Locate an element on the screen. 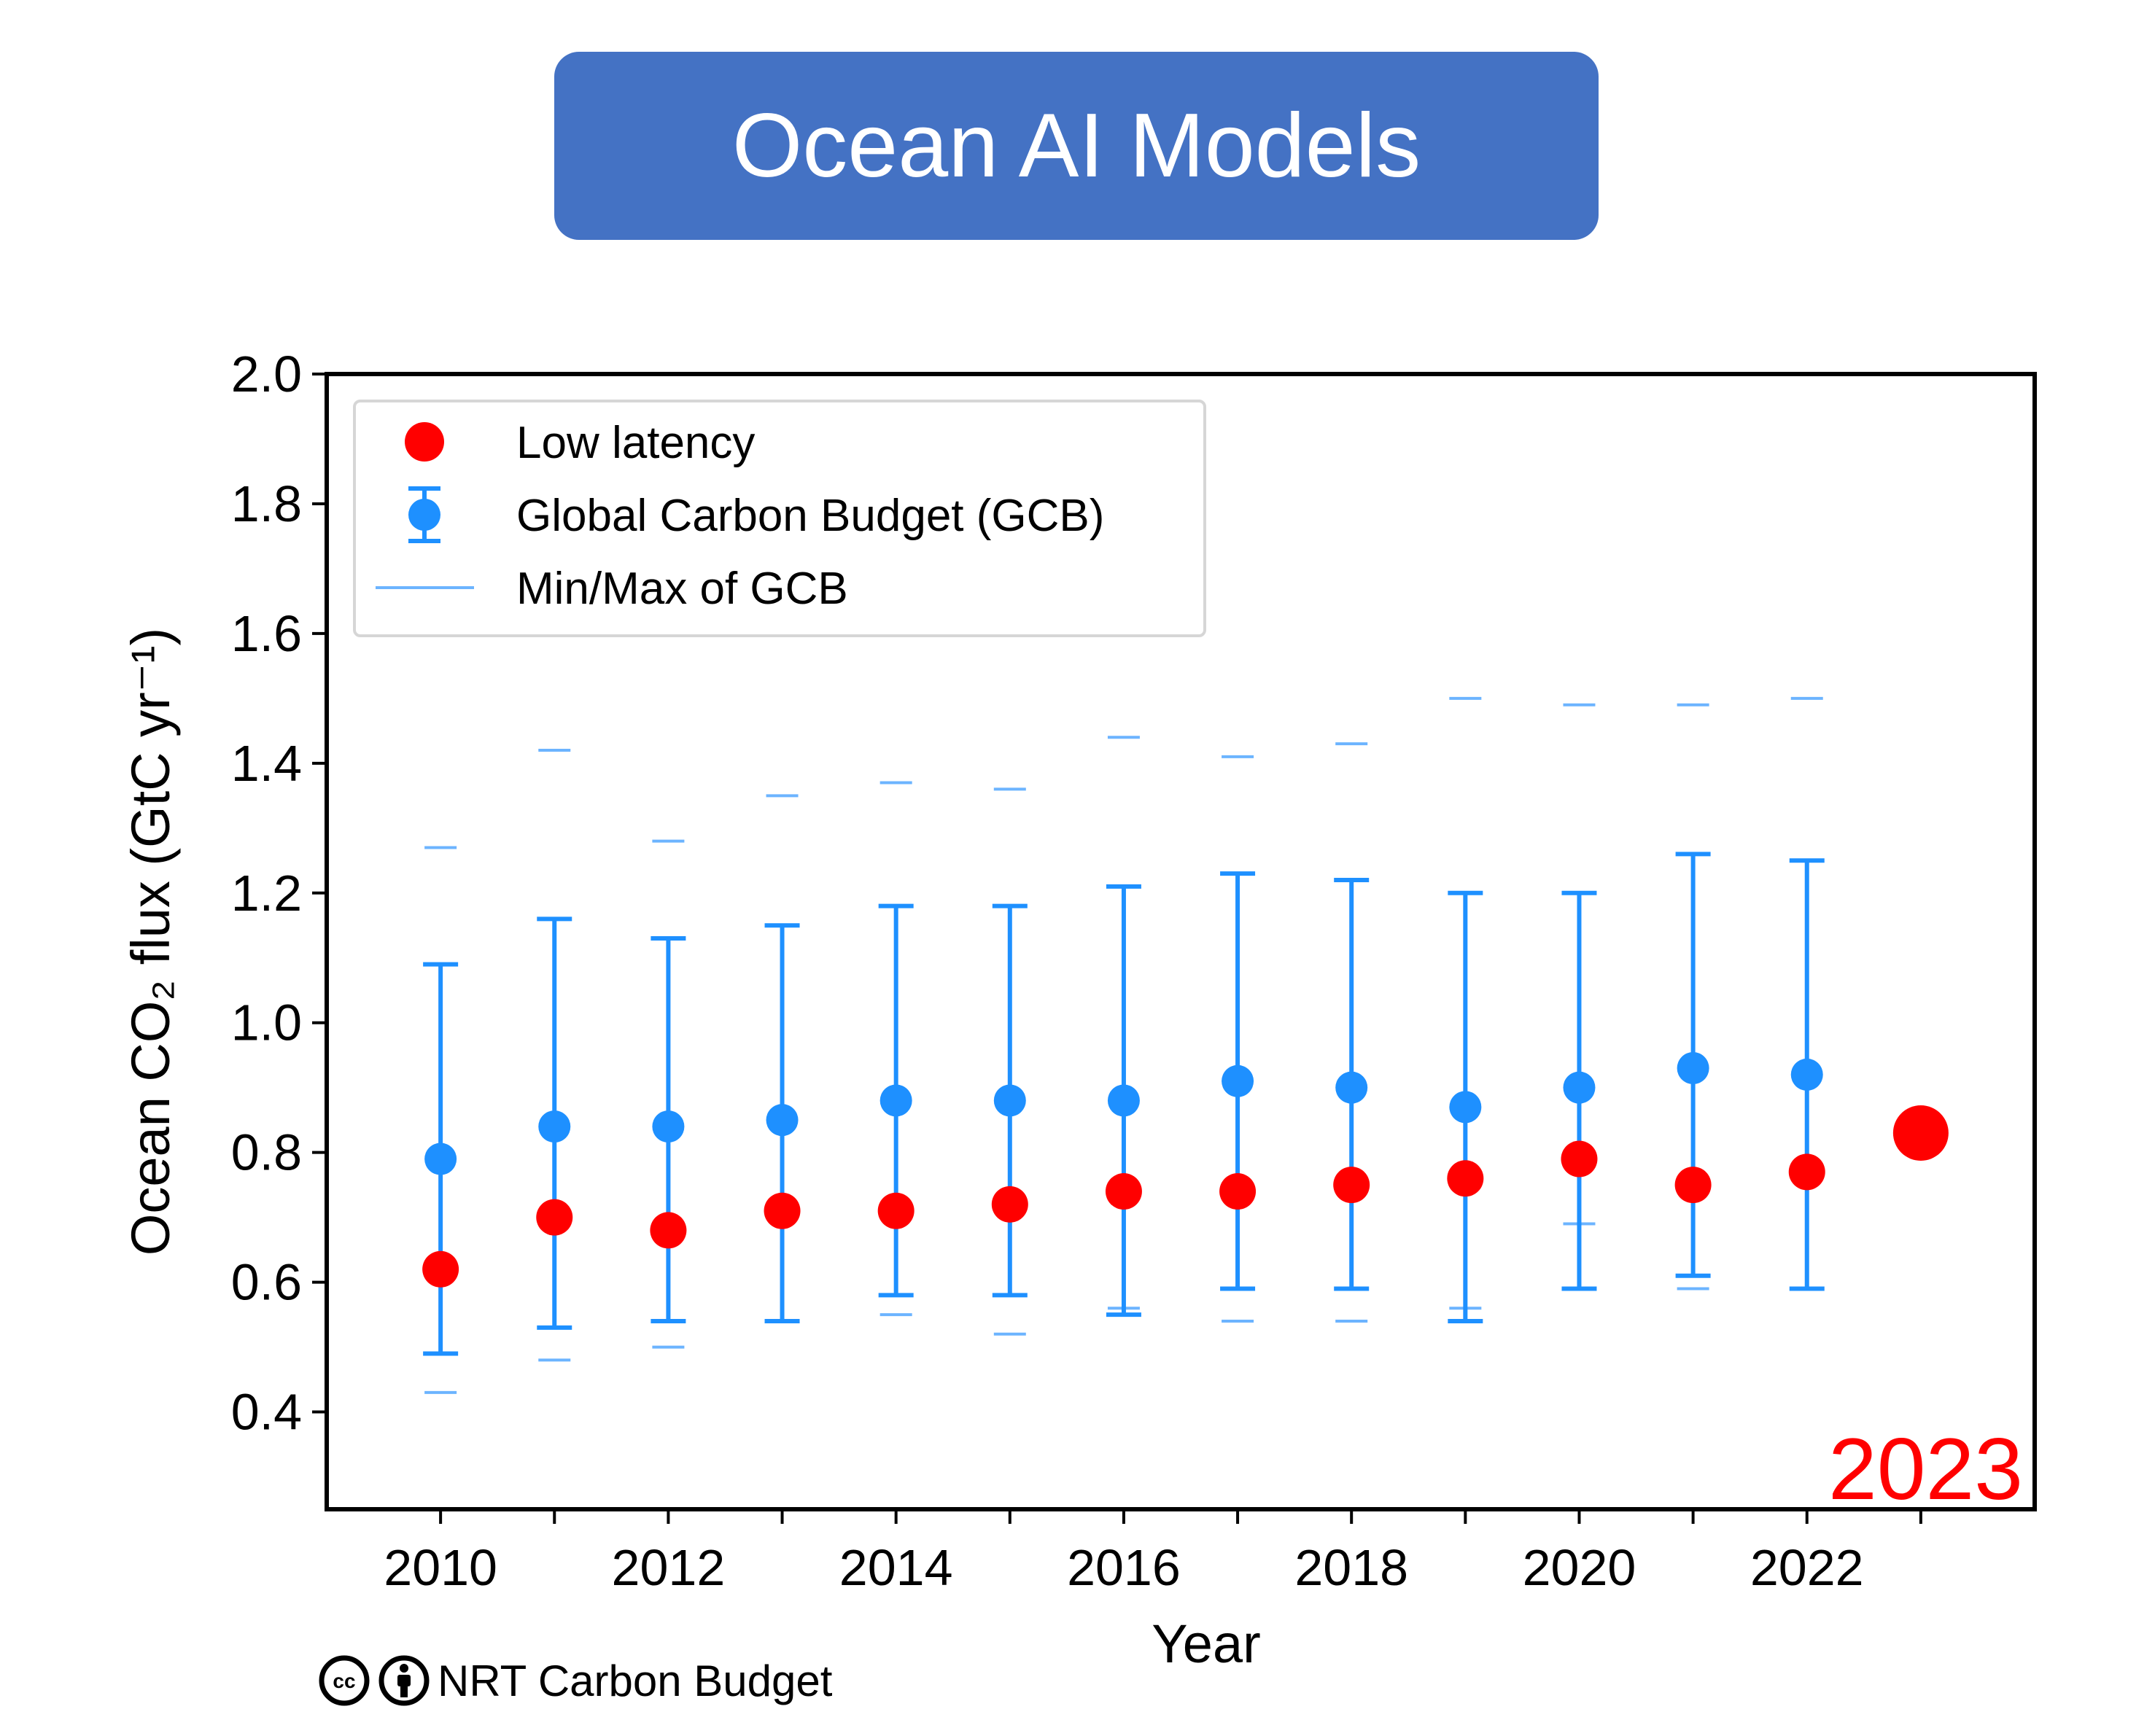 The width and height of the screenshot is (2155, 1736). credit-line: cc NRT Carbon Budget is located at coordinates (575, 1680).